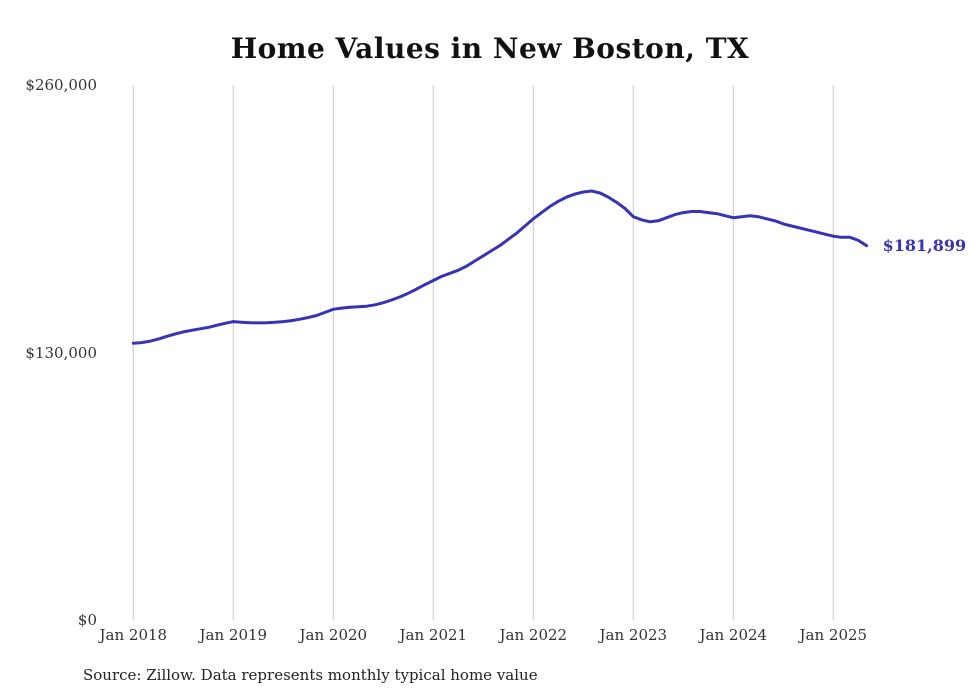 This screenshot has height=699, width=980. I want to click on y-tick-label: $260,000, so click(61, 85).